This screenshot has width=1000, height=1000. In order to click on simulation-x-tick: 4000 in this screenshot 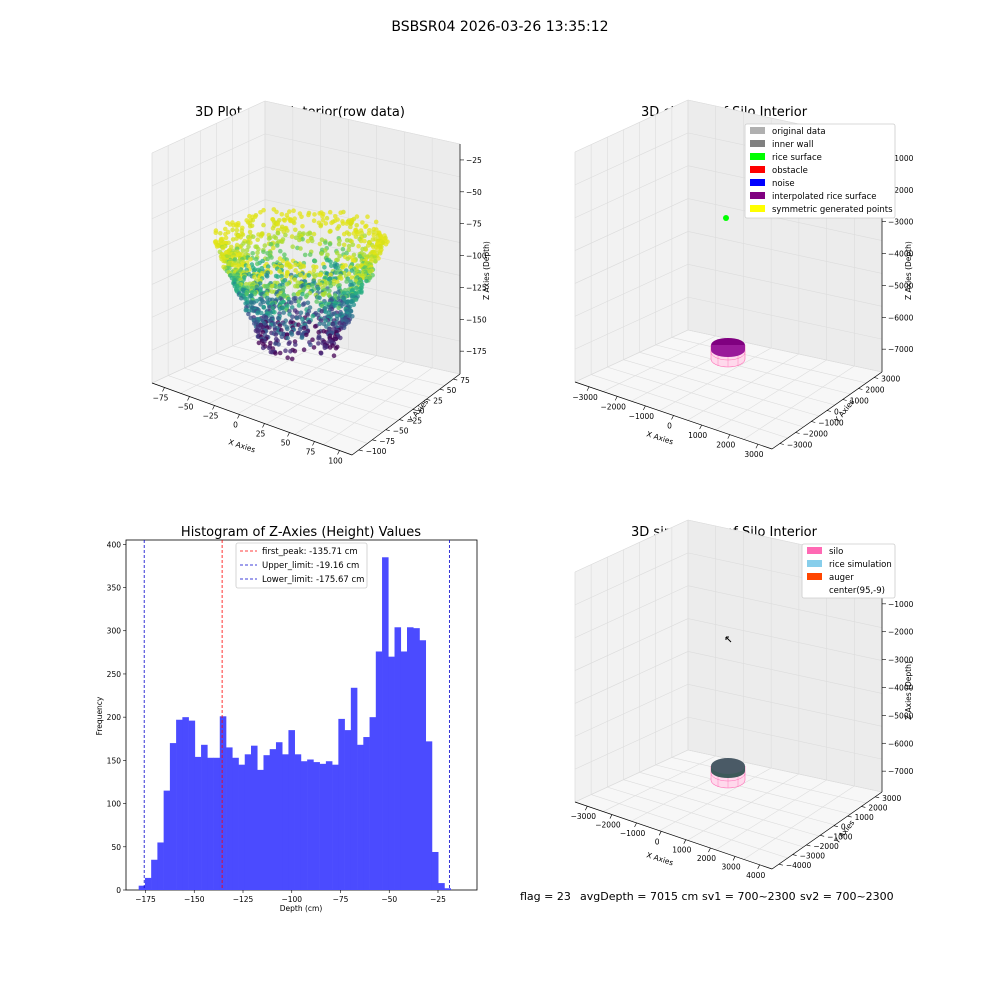, I will do `click(755, 875)`.